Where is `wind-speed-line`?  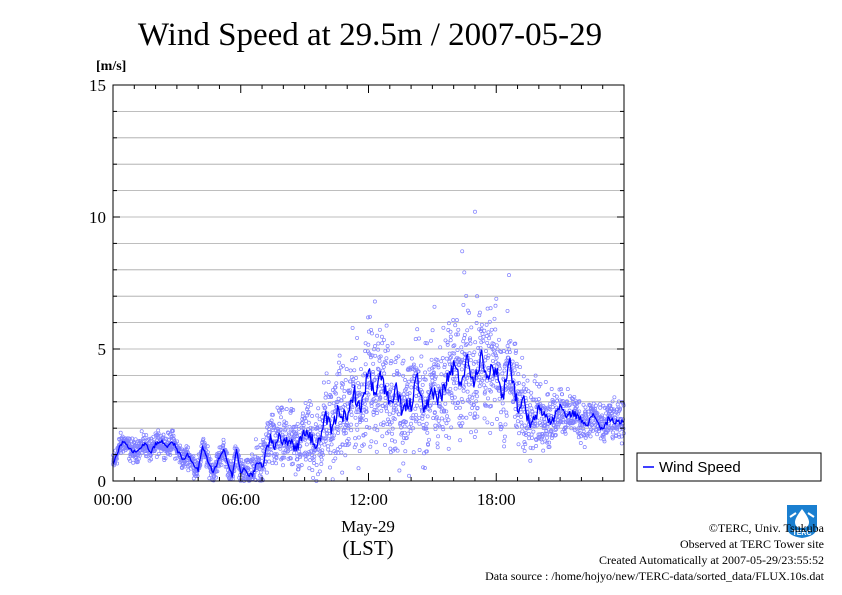 wind-speed-line is located at coordinates (368, 413).